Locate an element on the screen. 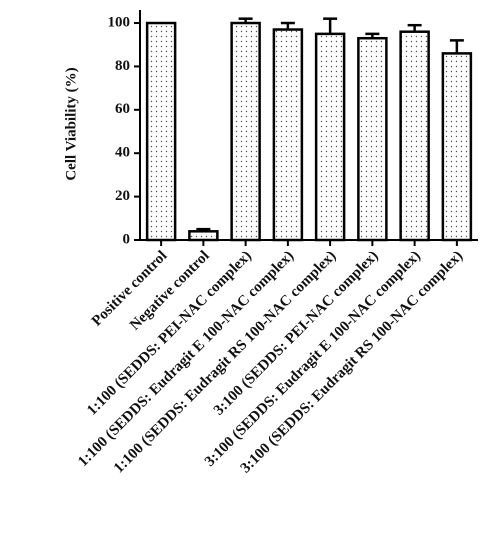 Image resolution: width=485 pixels, height=550 pixels. y-tick-label: 80 is located at coordinates (122, 66).